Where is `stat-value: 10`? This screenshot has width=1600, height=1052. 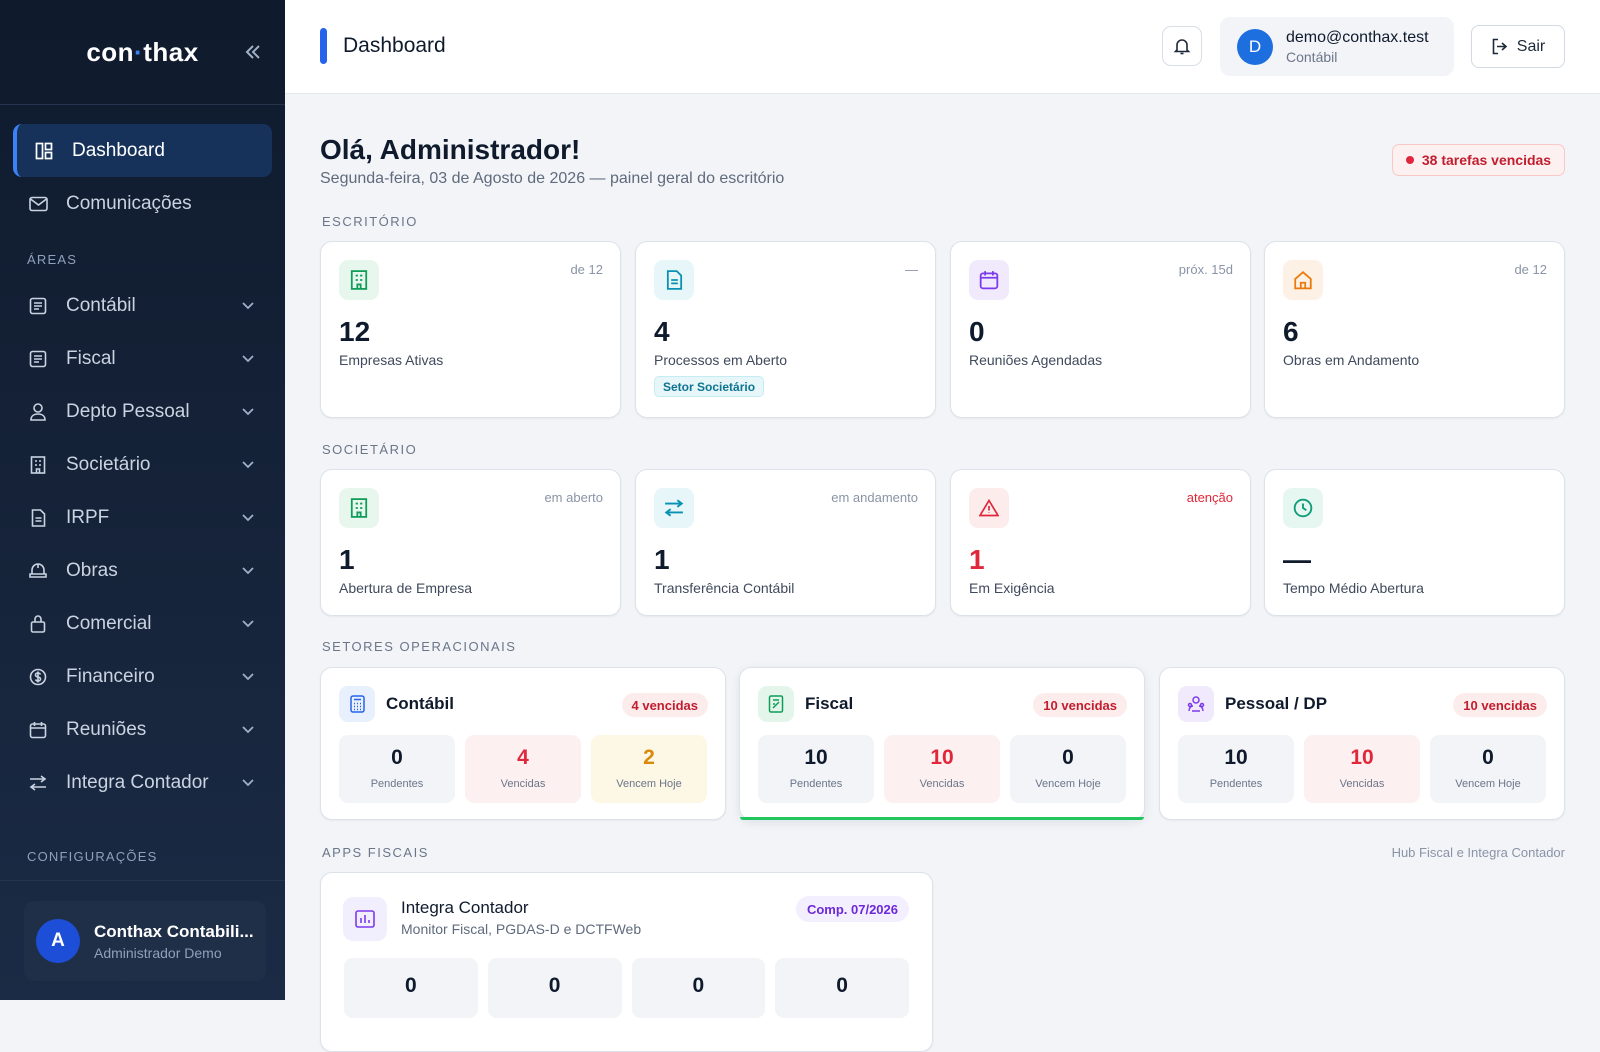 stat-value: 10 is located at coordinates (816, 757).